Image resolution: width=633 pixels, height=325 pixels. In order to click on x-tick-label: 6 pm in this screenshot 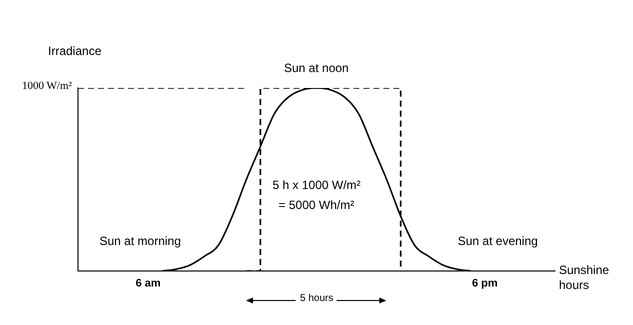, I will do `click(485, 284)`.